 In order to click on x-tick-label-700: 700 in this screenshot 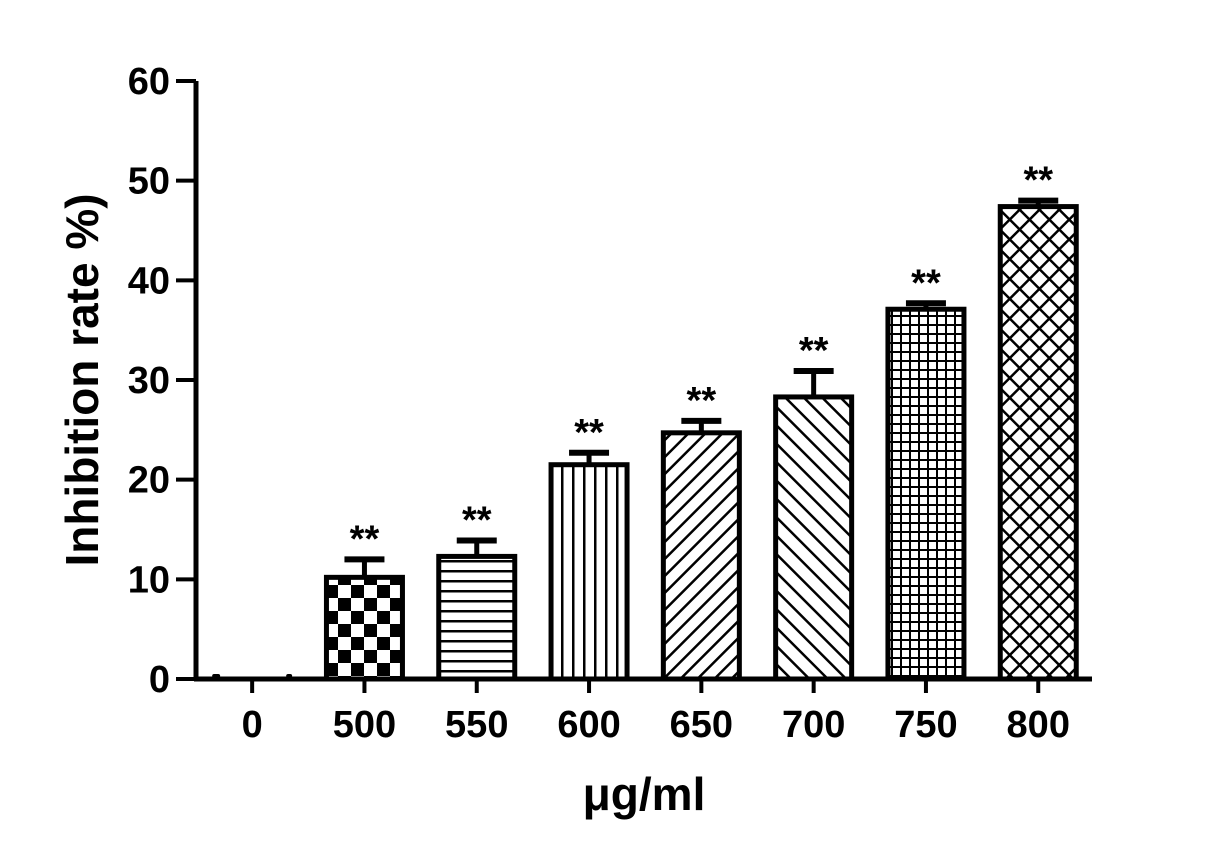, I will do `click(813, 725)`.